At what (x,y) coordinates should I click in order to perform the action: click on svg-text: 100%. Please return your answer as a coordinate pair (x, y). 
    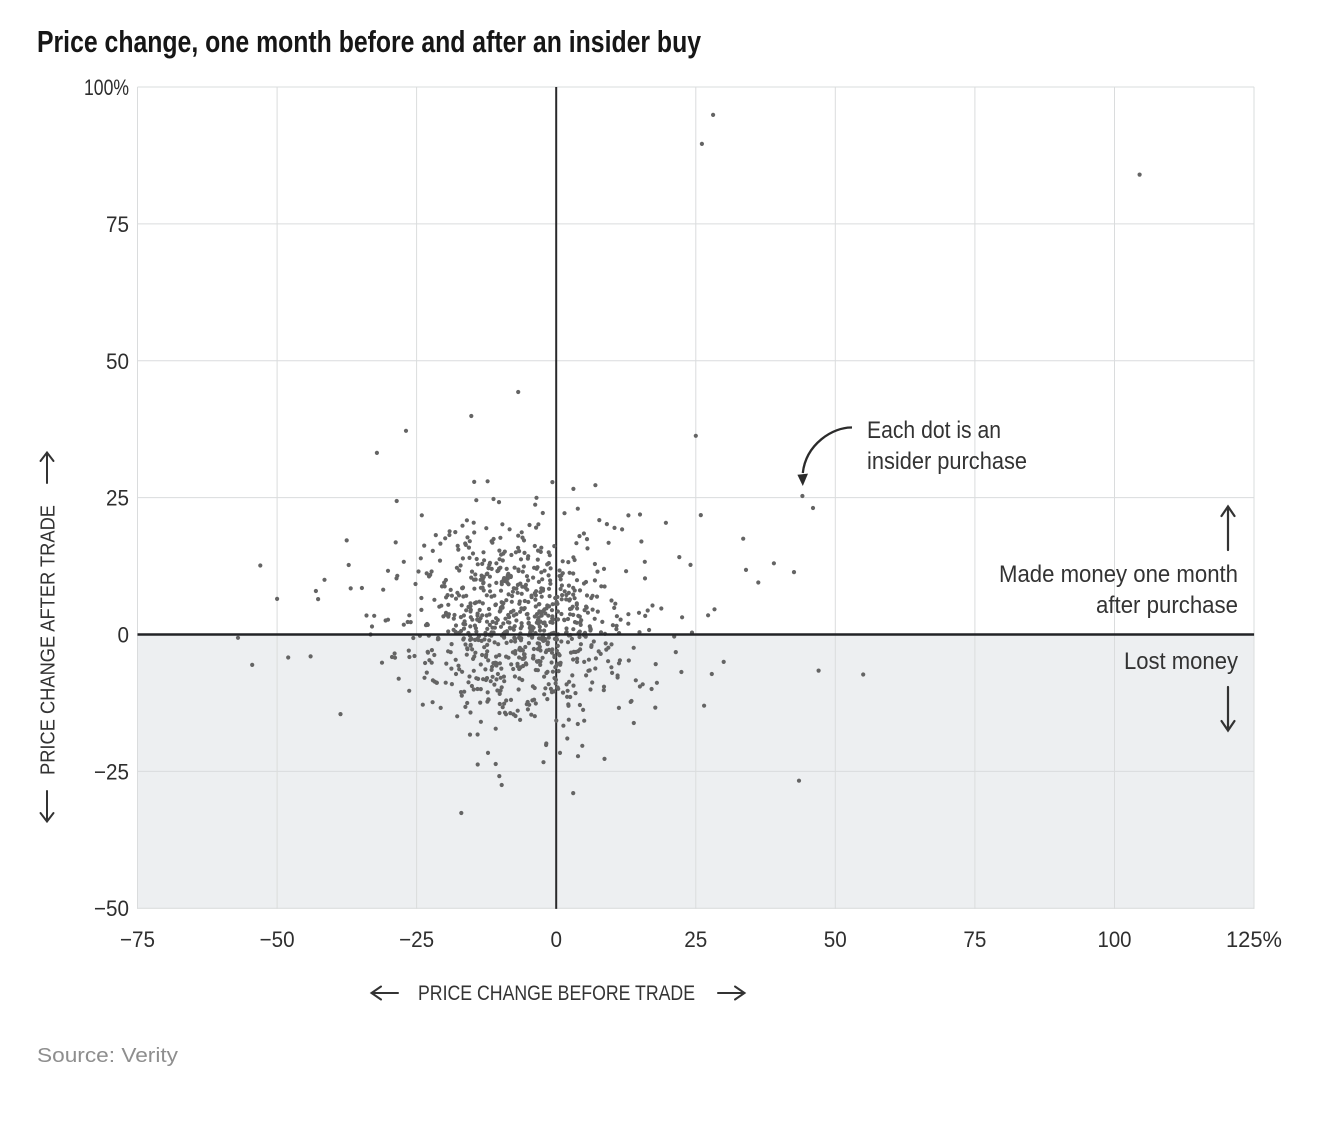
    Looking at the image, I should click on (106, 87).